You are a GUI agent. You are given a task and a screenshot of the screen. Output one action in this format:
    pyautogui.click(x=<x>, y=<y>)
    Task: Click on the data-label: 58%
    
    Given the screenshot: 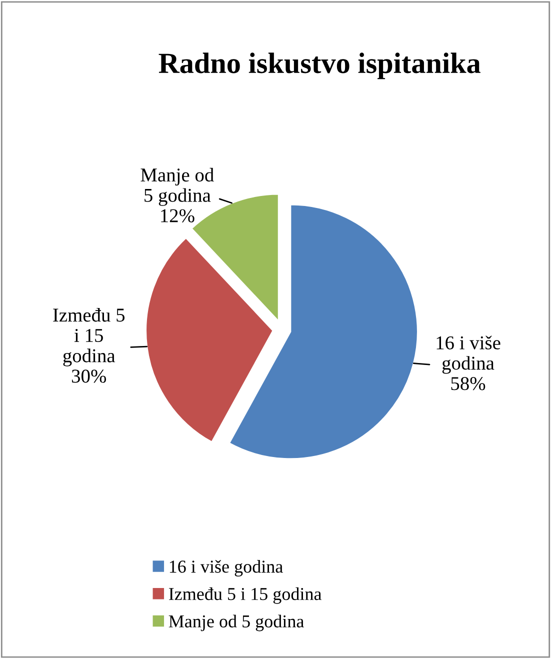 What is the action you would take?
    pyautogui.click(x=468, y=383)
    